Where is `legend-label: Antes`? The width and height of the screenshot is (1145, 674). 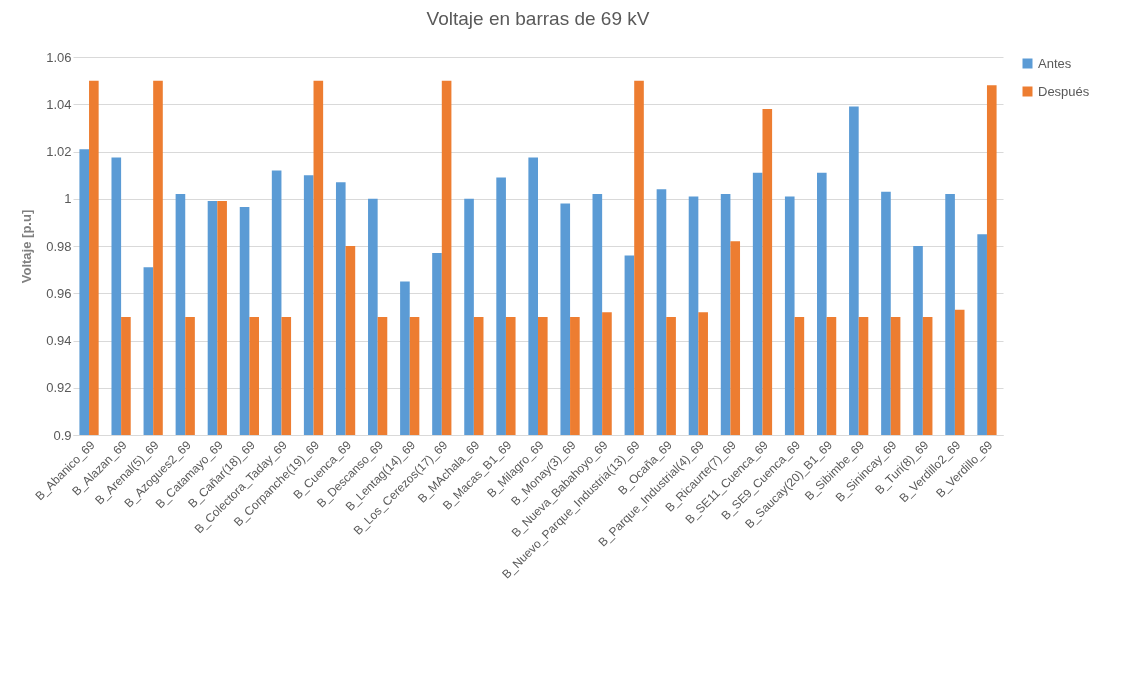 legend-label: Antes is located at coordinates (1055, 63).